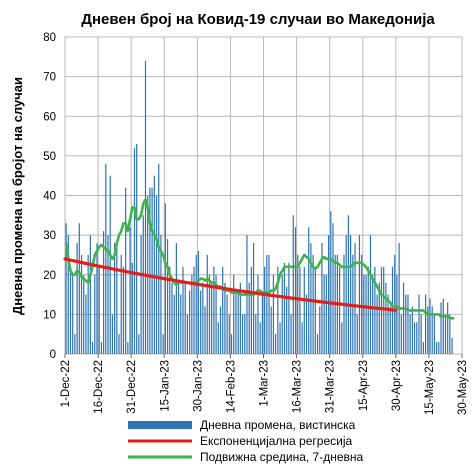  Describe the element at coordinates (397, 385) in the screenshot. I see `x-tick-label: 30-Apr-23` at that location.